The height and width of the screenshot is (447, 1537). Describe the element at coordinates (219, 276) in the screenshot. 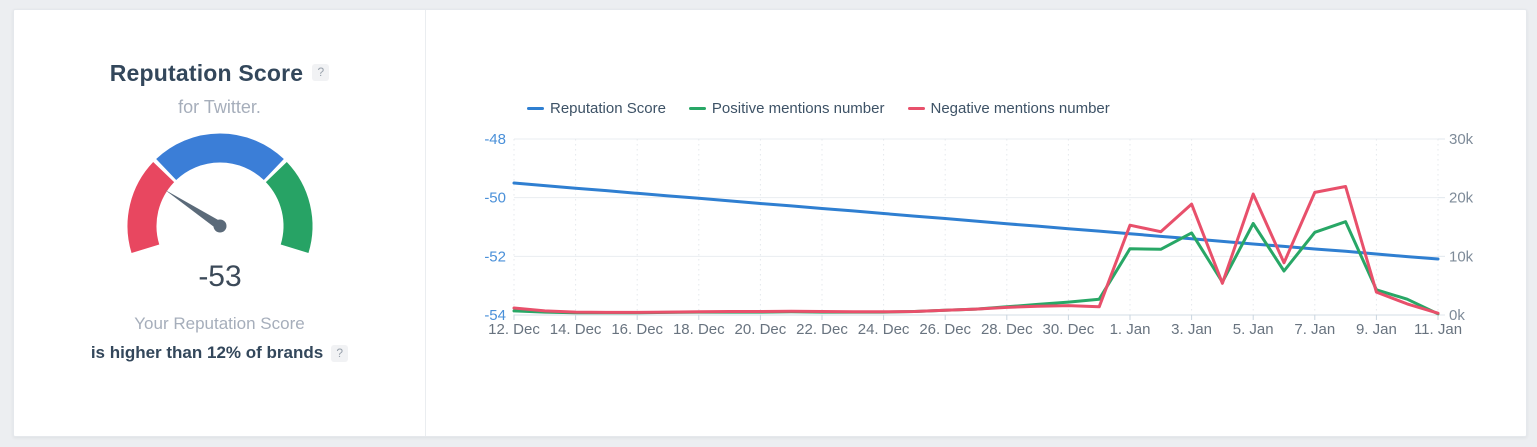

I see `gauge-value: -53` at that location.